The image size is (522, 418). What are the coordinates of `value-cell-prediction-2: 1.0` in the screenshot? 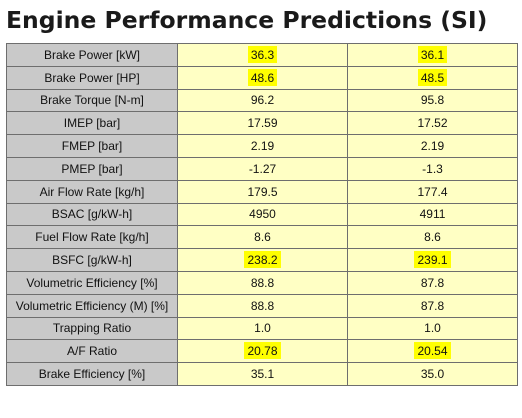 It's located at (432, 328).